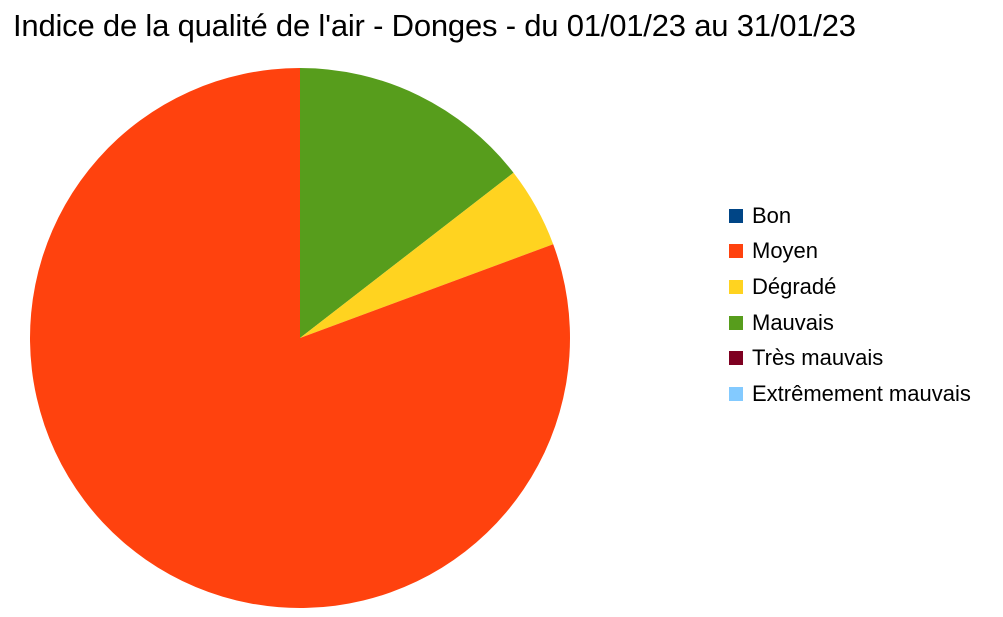 This screenshot has height=617, width=1003. What do you see at coordinates (427, 255) in the screenshot?
I see `pie-slice-degrade` at bounding box center [427, 255].